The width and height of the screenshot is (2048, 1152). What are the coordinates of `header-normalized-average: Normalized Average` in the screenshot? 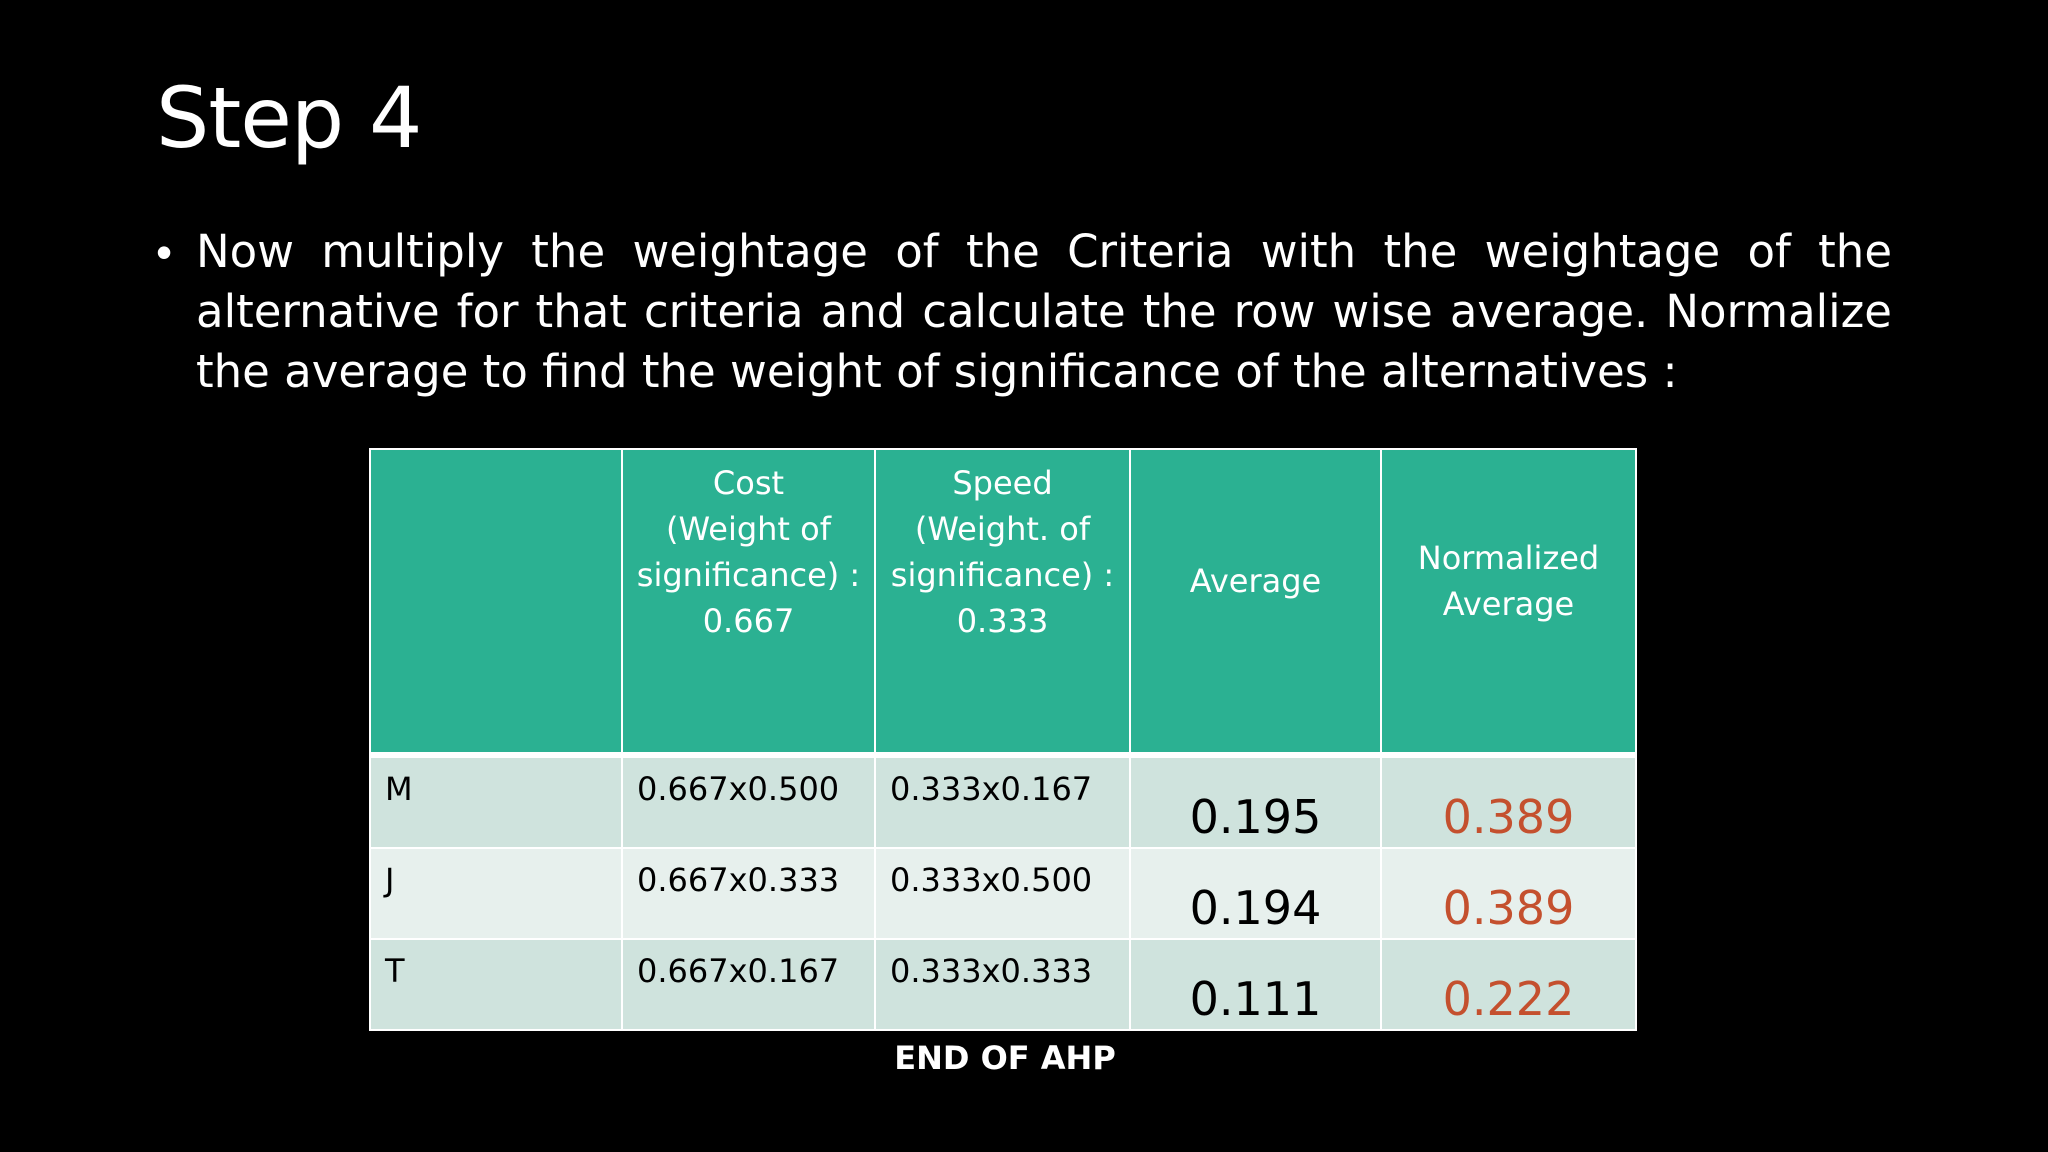 It's located at (1508, 602).